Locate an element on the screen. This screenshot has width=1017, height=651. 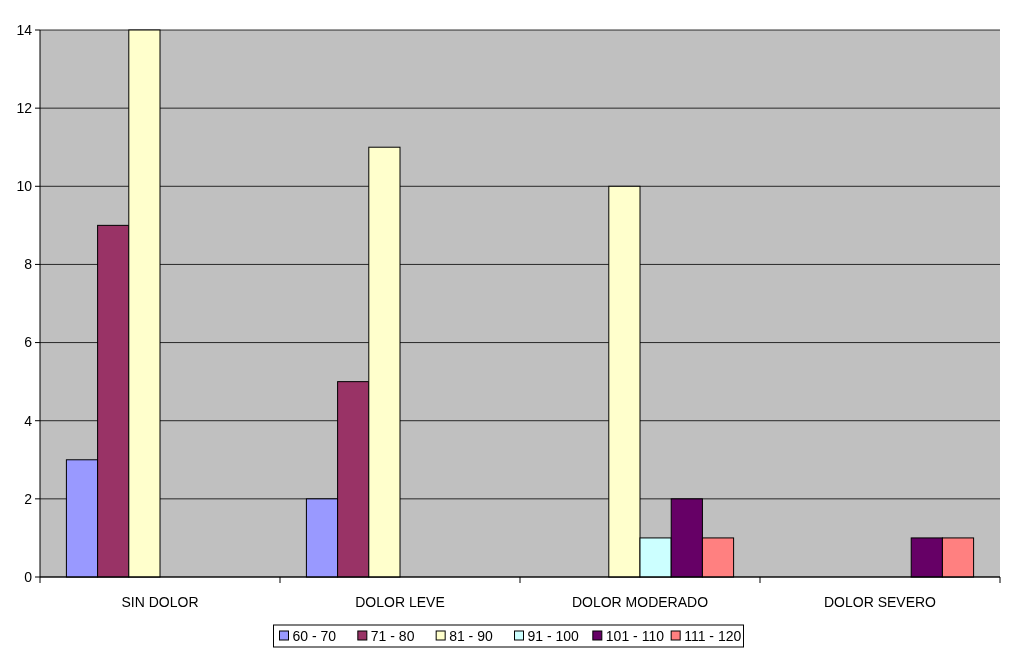
y-tick-label: 10 is located at coordinates (24, 186).